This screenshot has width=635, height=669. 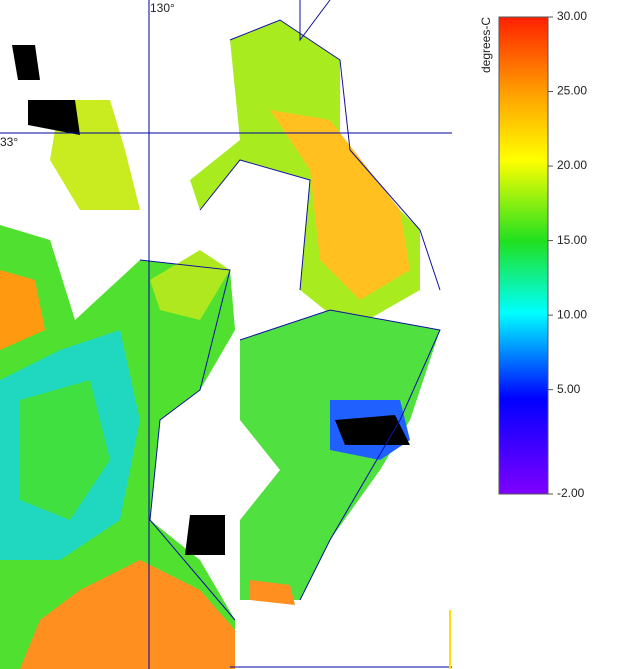 I want to click on colorbar-tick-label: 20.00, so click(x=572, y=165).